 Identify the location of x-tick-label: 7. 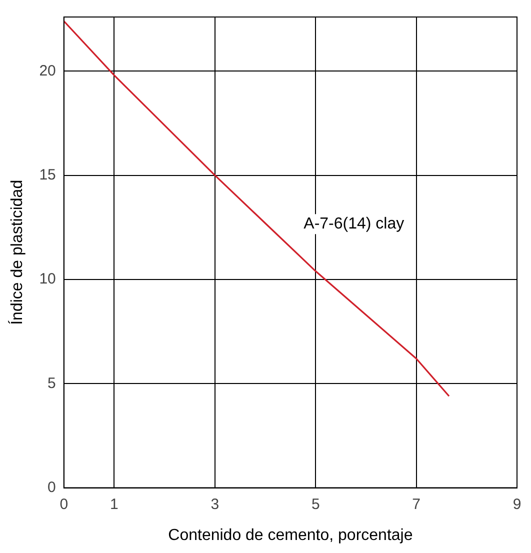
(416, 504).